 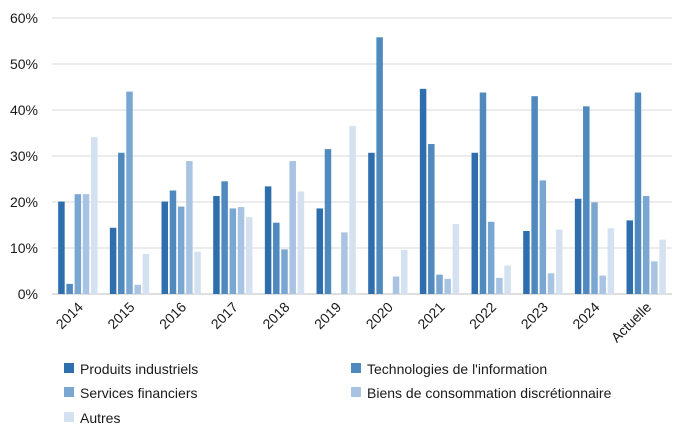 What do you see at coordinates (482, 315) in the screenshot?
I see `x-tick-label: 2022` at bounding box center [482, 315].